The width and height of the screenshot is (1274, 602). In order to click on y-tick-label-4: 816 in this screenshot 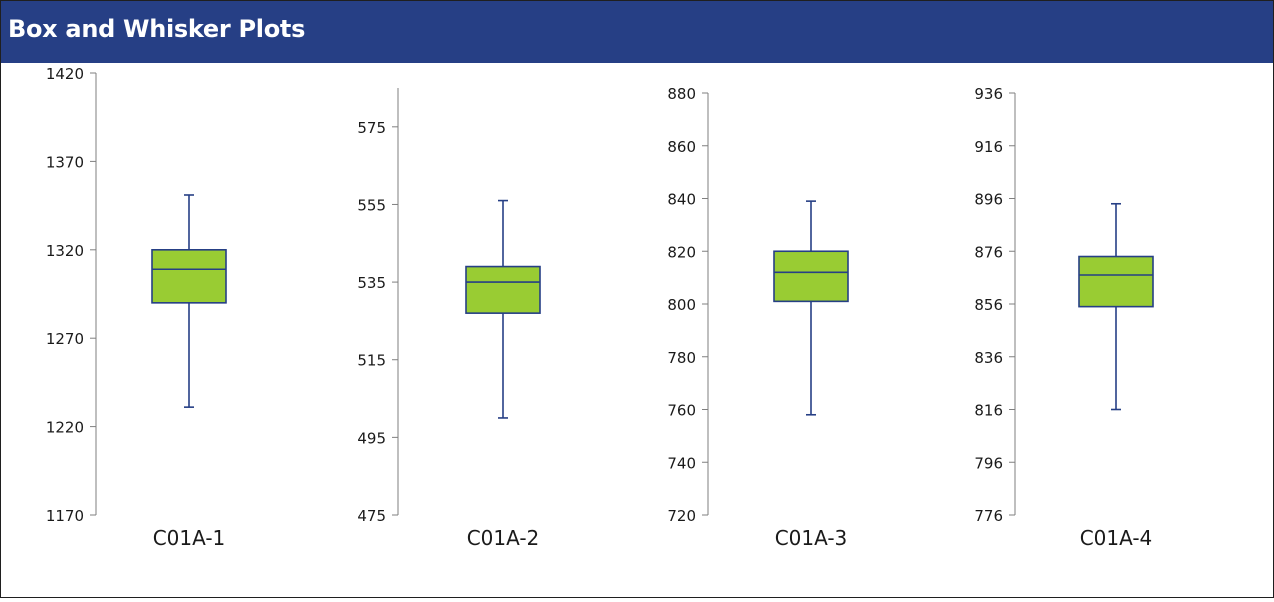, I will do `click(988, 411)`.